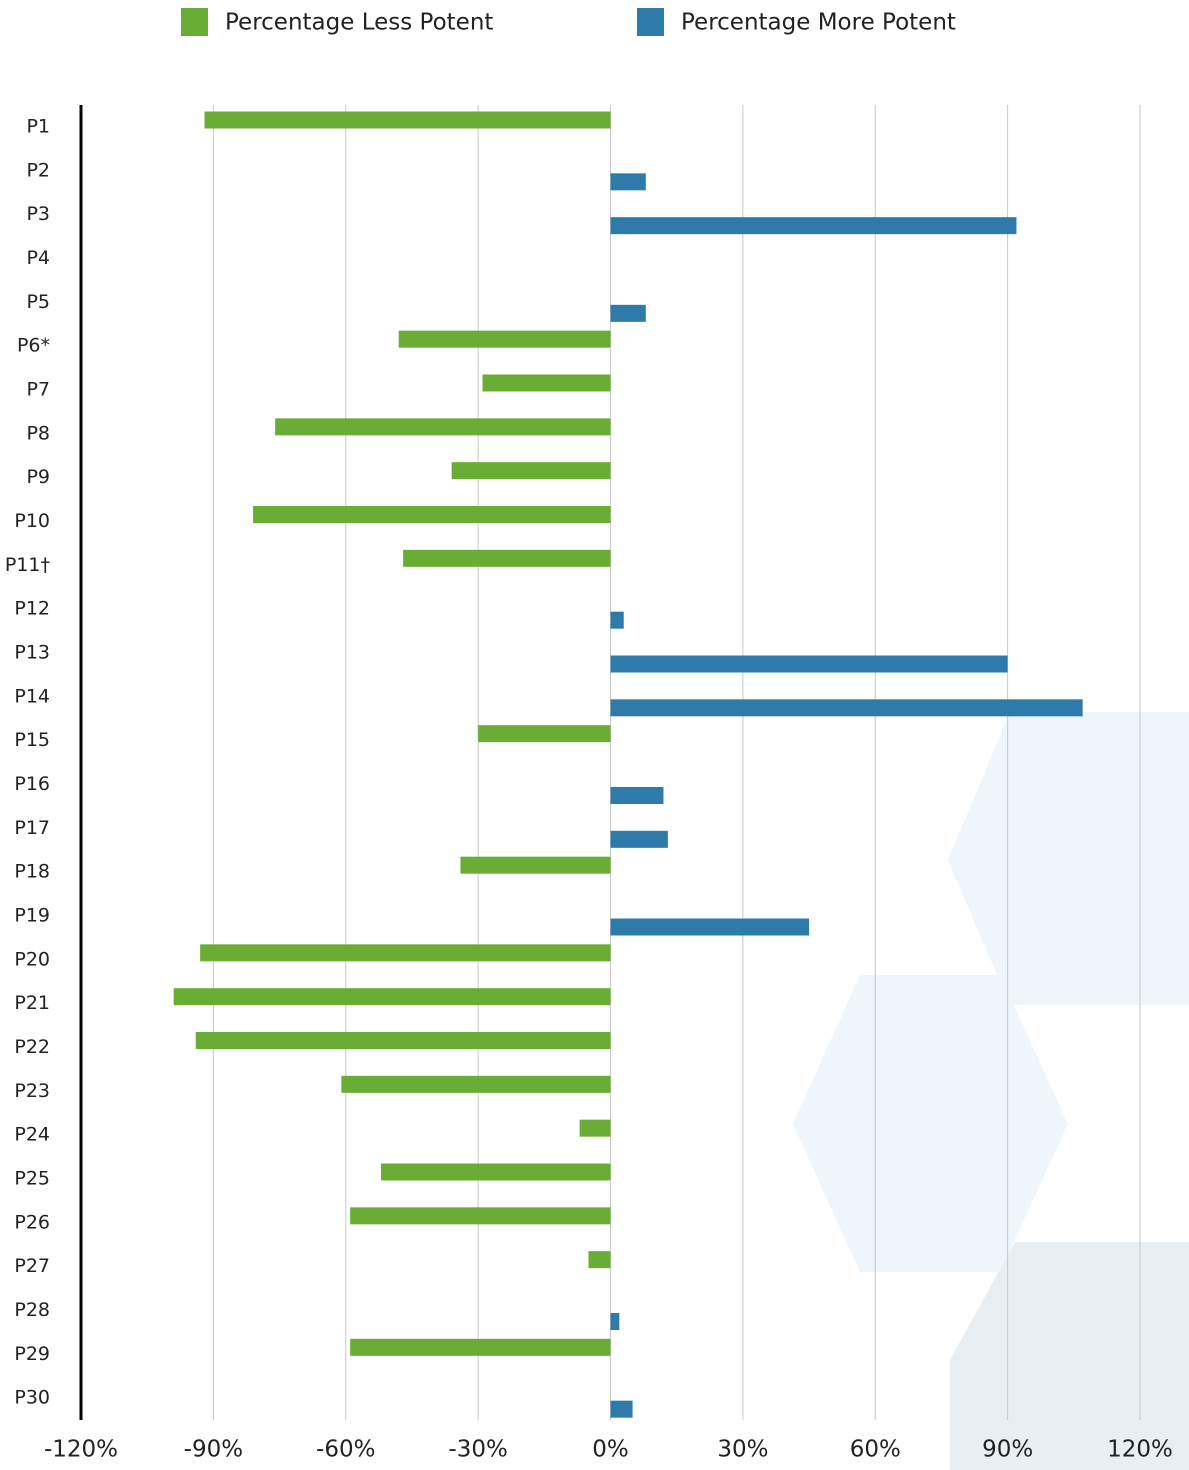 The height and width of the screenshot is (1470, 1189). Describe the element at coordinates (818, 23) in the screenshot. I see `legend-label: Percentage More Potent` at that location.